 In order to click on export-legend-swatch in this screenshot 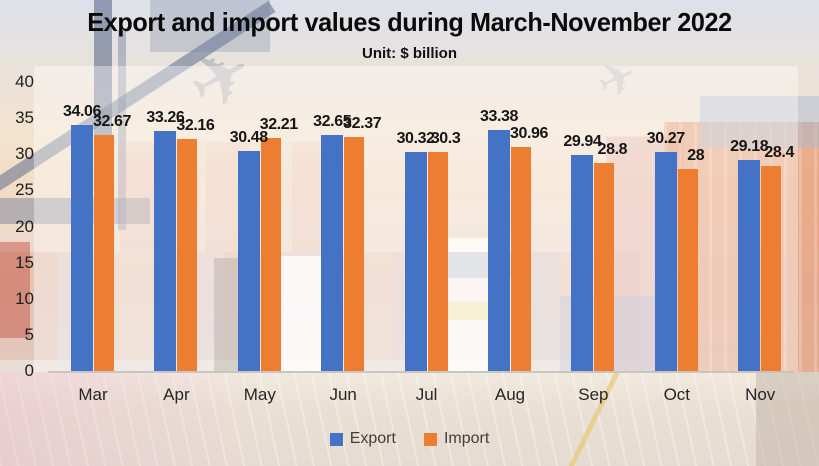, I will do `click(336, 439)`.